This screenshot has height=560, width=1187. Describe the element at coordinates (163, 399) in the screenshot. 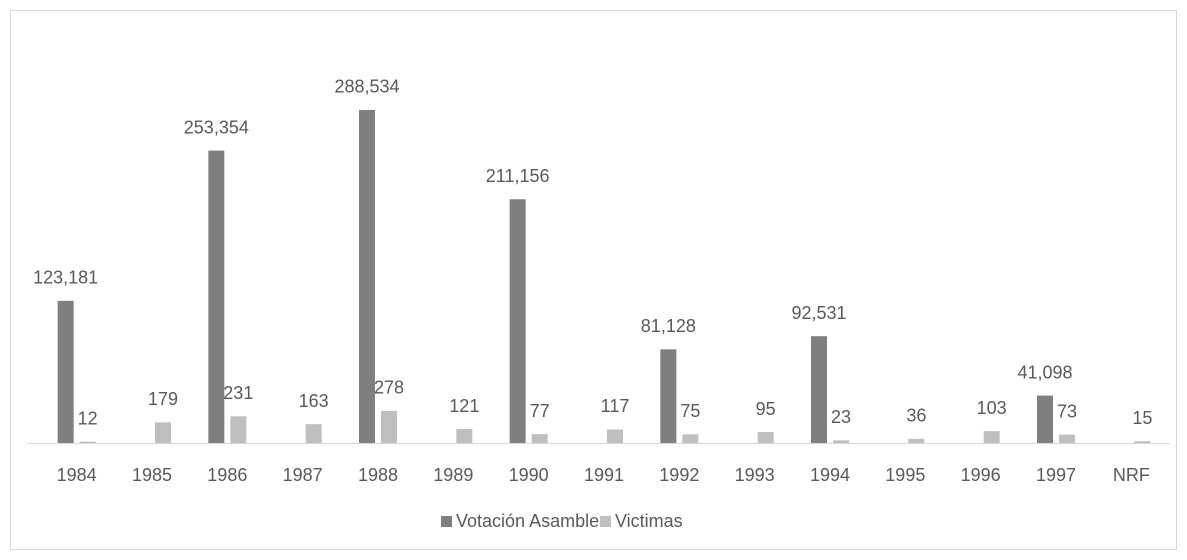

I see `data-label: 179` at that location.